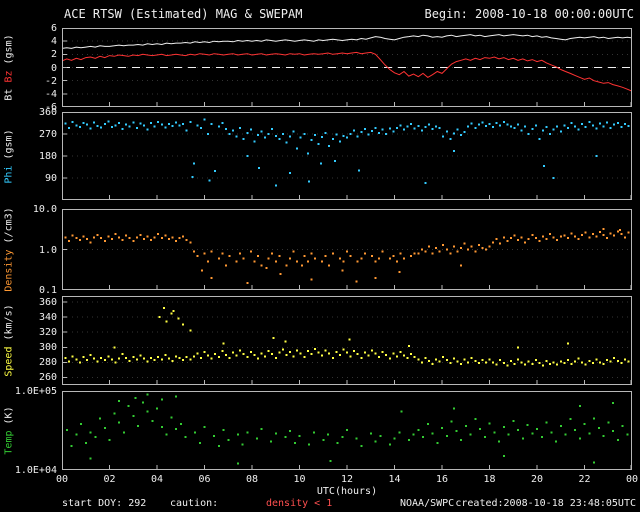 The height and width of the screenshot is (512, 640). Describe the element at coordinates (157, 479) in the screenshot. I see `x-tick-label: 04` at that location.